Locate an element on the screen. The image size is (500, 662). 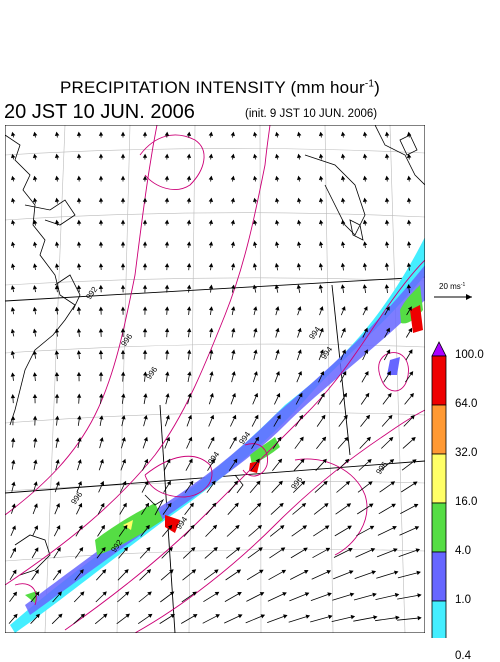
chart-title: PRECIPITATION INTENSITY (mm hour-1) is located at coordinates (220, 88).